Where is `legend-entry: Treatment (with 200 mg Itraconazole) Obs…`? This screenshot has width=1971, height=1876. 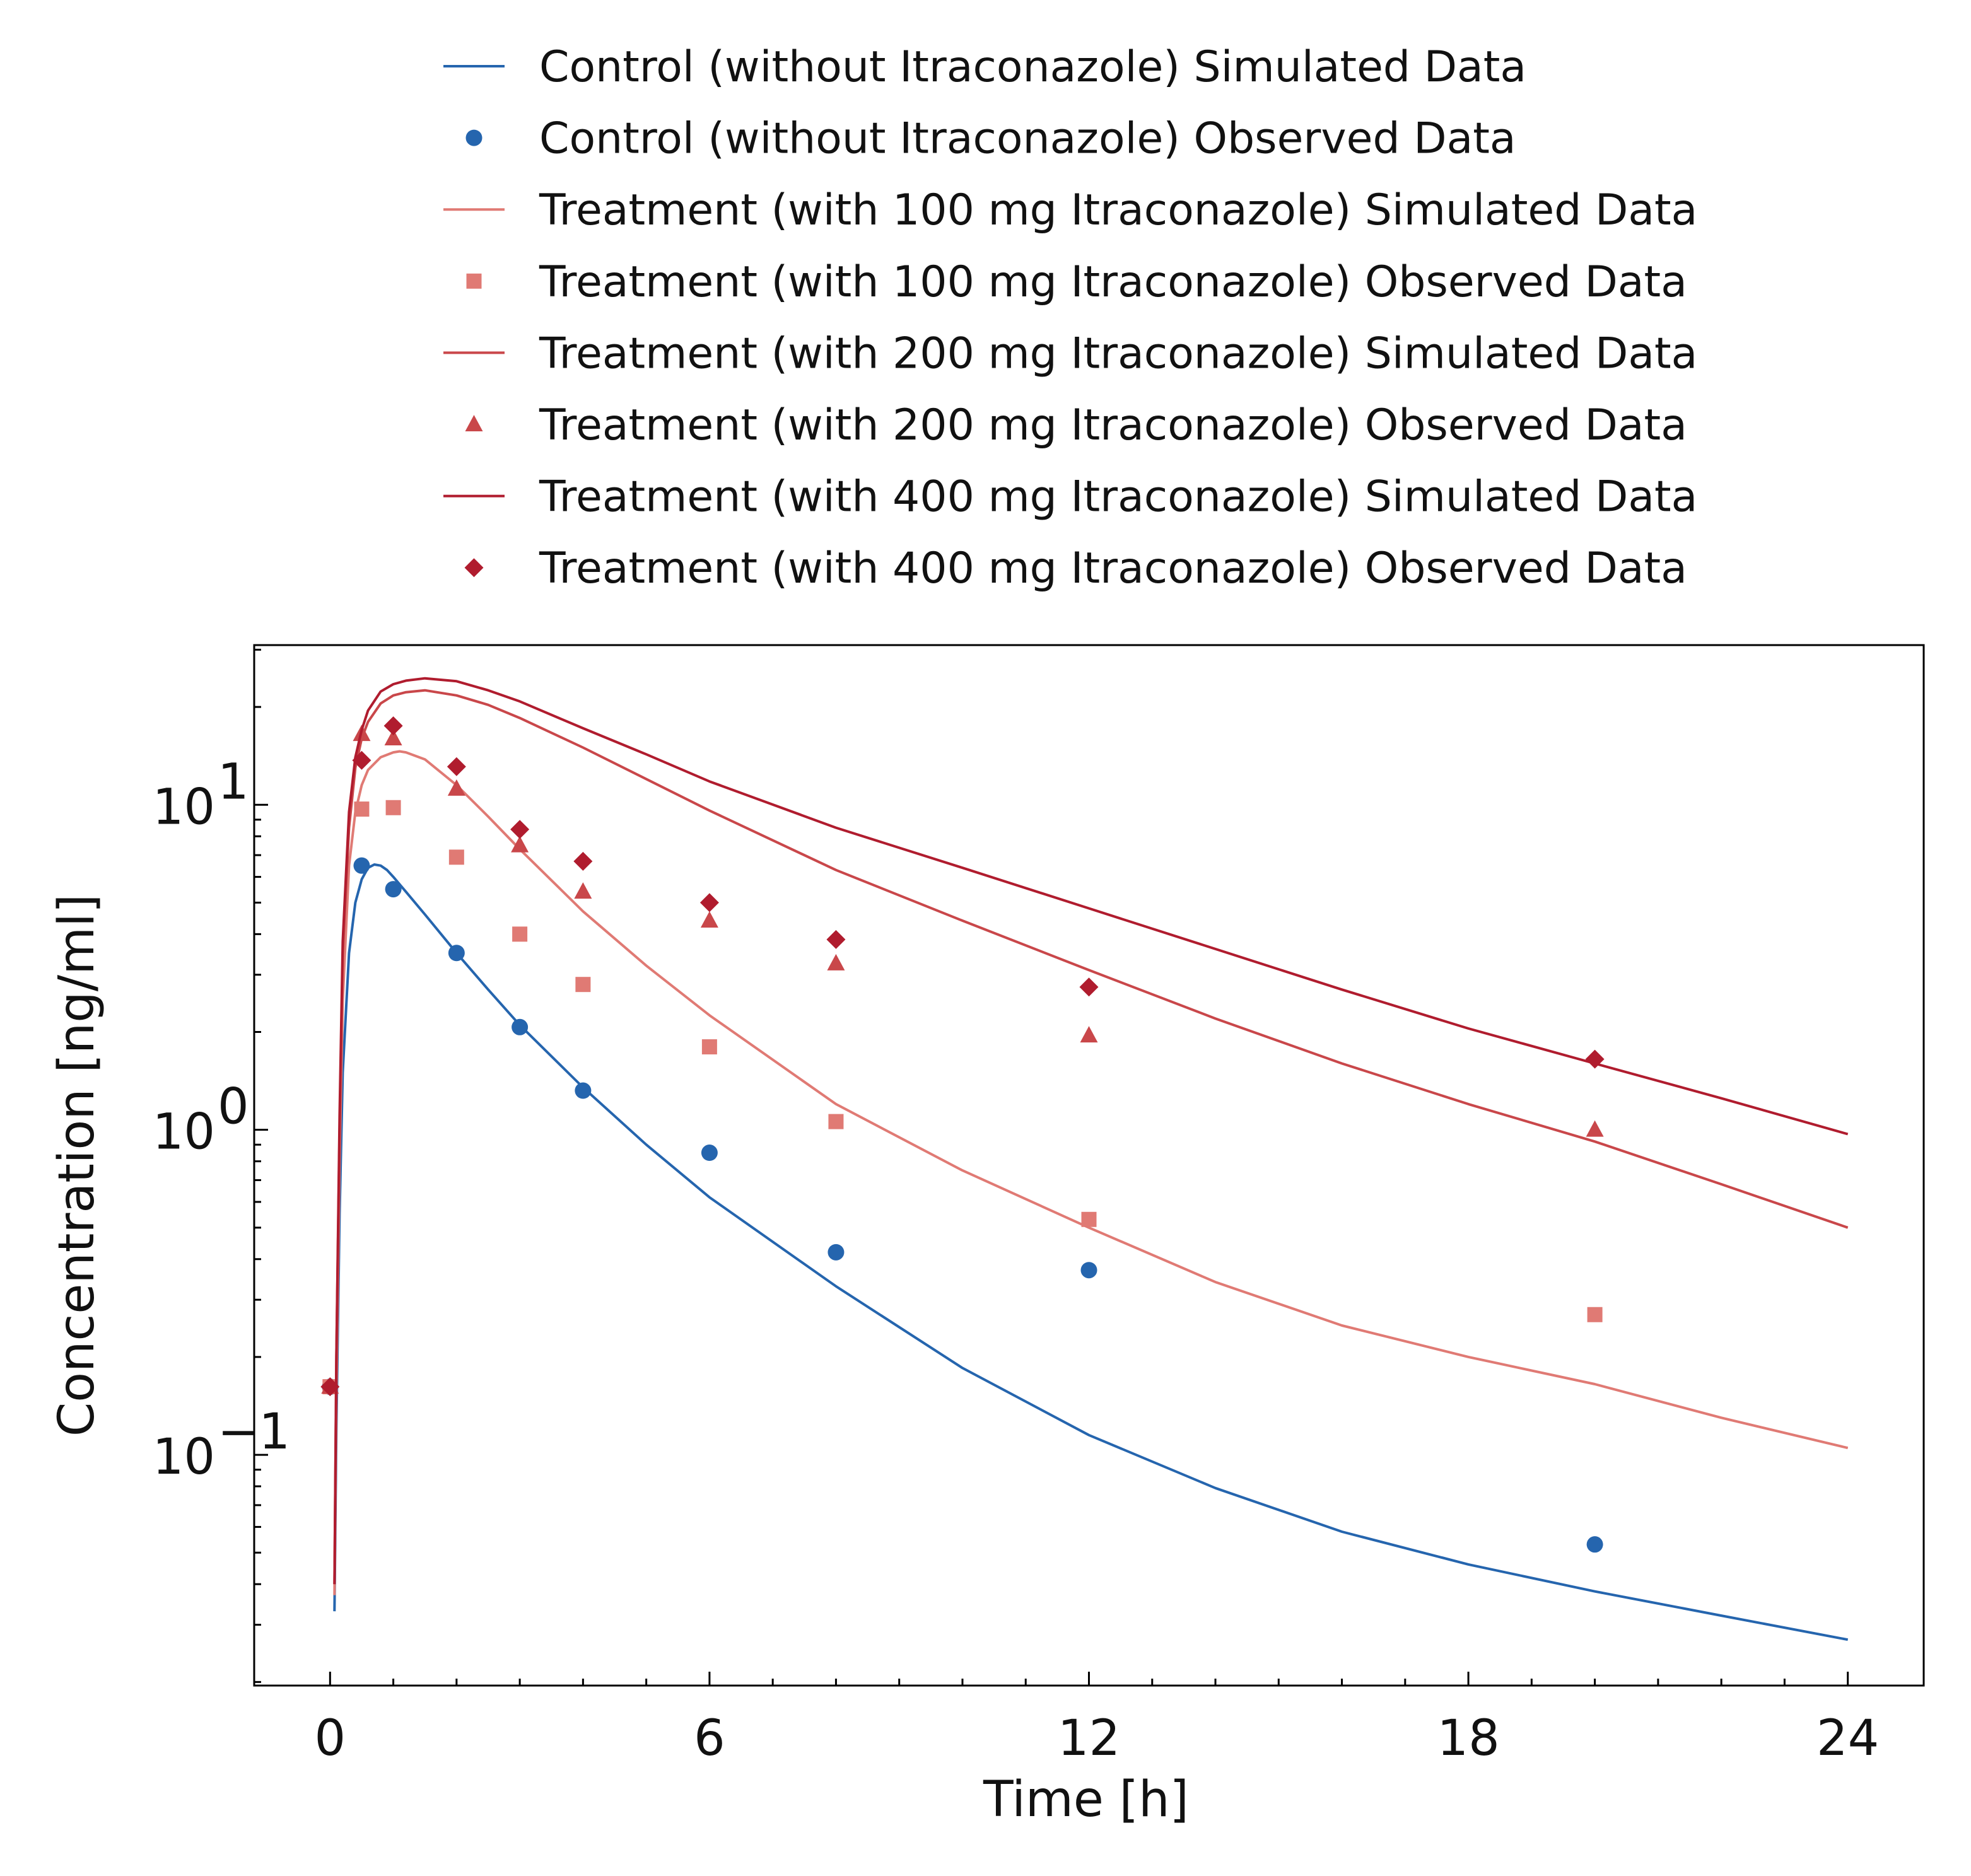 legend-entry: Treatment (with 200 mg Itraconazole) Obs… is located at coordinates (1076, 425).